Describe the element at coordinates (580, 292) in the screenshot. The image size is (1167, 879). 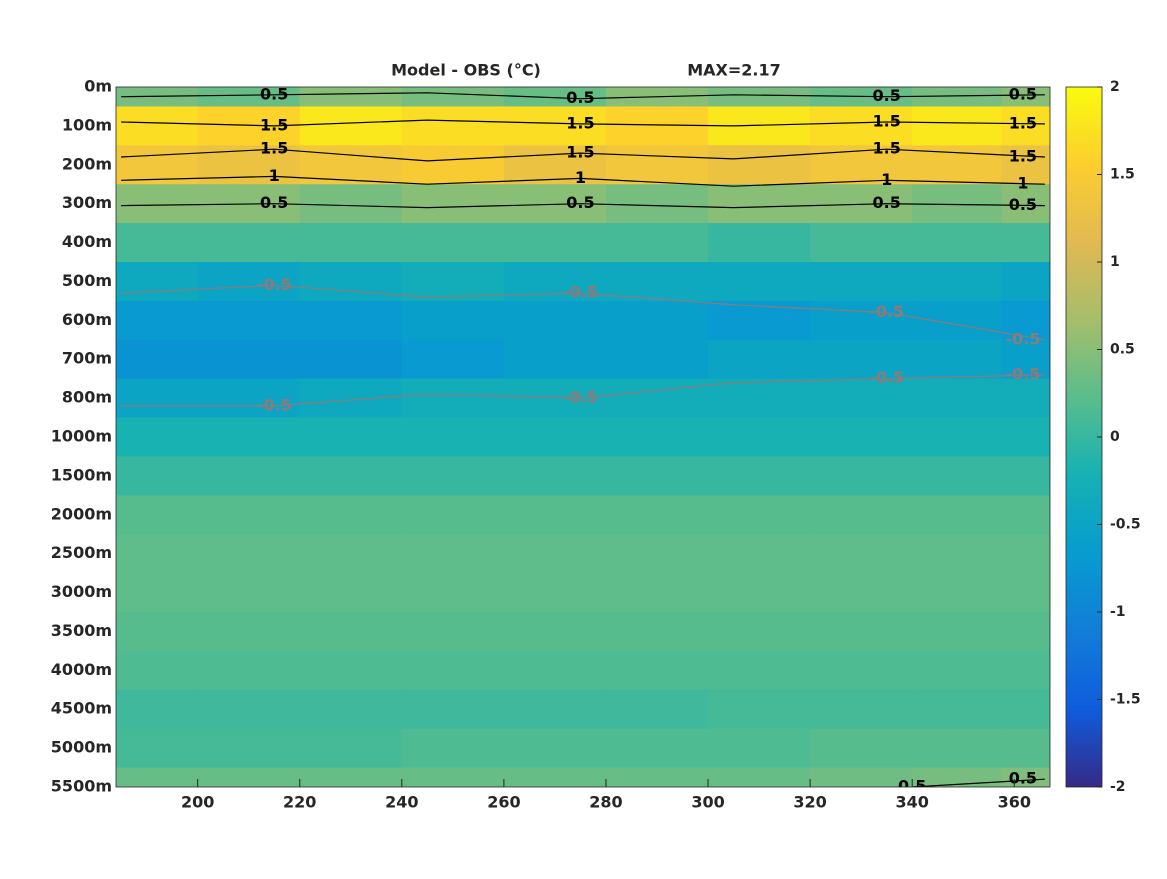
I see `contour-label: -0.5` at that location.